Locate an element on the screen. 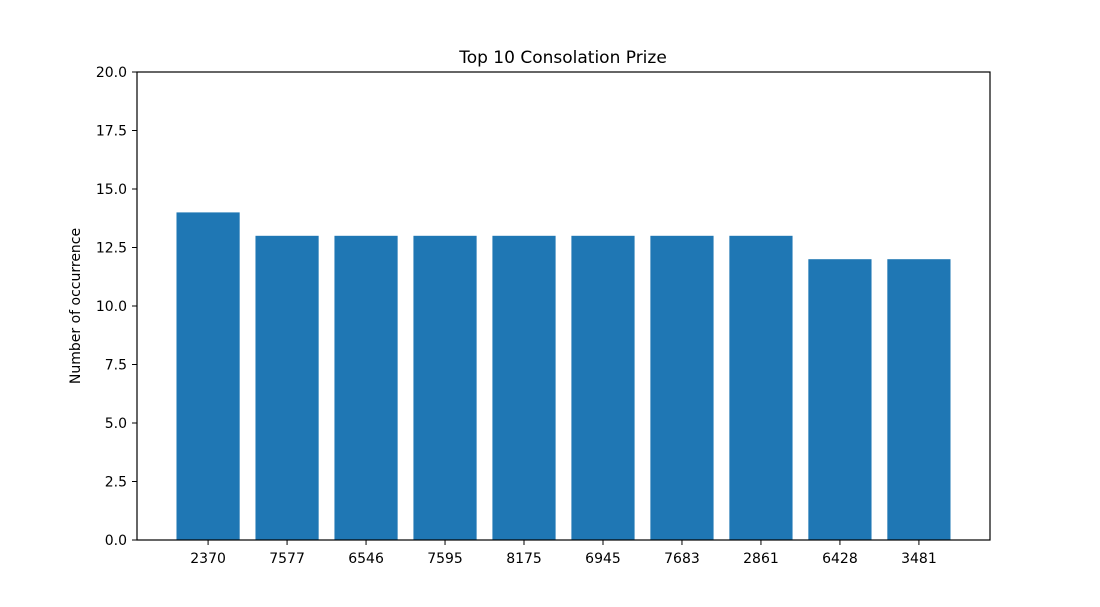 This screenshot has height=607, width=1100. x-ticks-group: 2370 7577 6546 7595 8175 6945 7683 2861 6428 3481 is located at coordinates (563, 553).